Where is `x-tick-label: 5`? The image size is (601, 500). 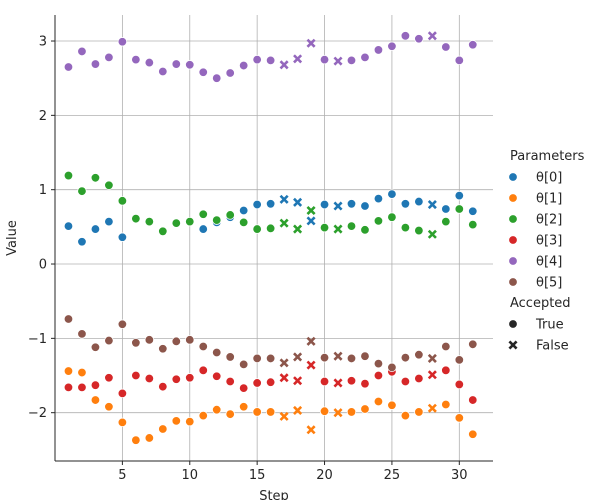
x-tick-label: 5 is located at coordinates (122, 475).